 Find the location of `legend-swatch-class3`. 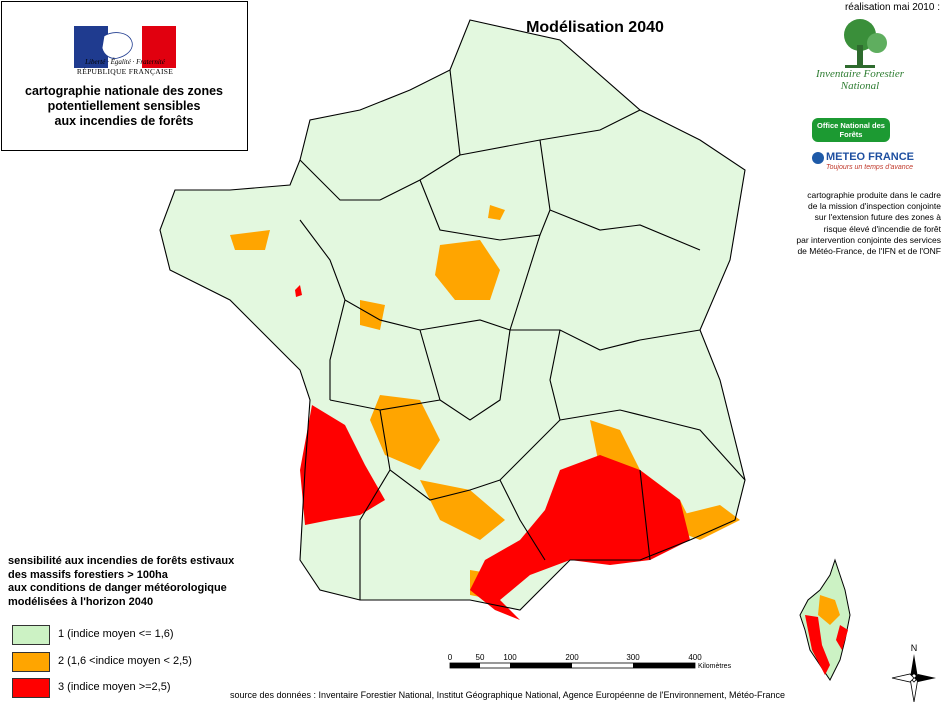

legend-swatch-class3 is located at coordinates (31, 688).